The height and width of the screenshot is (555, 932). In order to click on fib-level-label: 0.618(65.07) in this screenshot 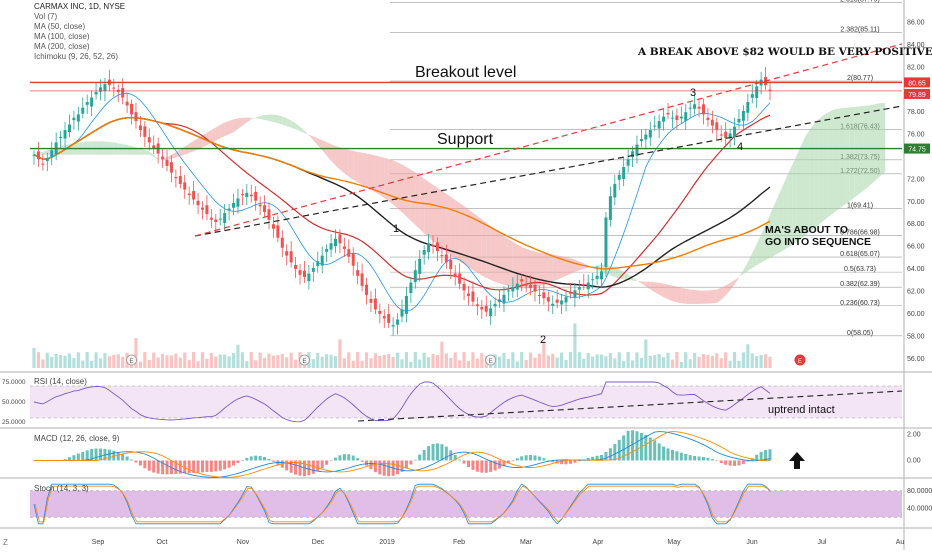, I will do `click(860, 254)`.